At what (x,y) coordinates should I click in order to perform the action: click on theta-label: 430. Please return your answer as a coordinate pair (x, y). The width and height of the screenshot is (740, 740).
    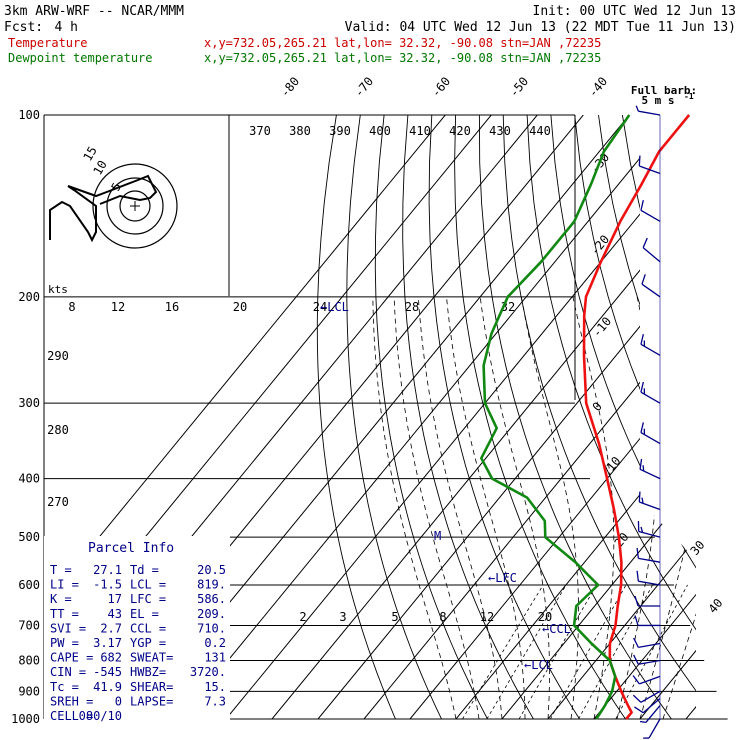
    Looking at the image, I should click on (500, 131).